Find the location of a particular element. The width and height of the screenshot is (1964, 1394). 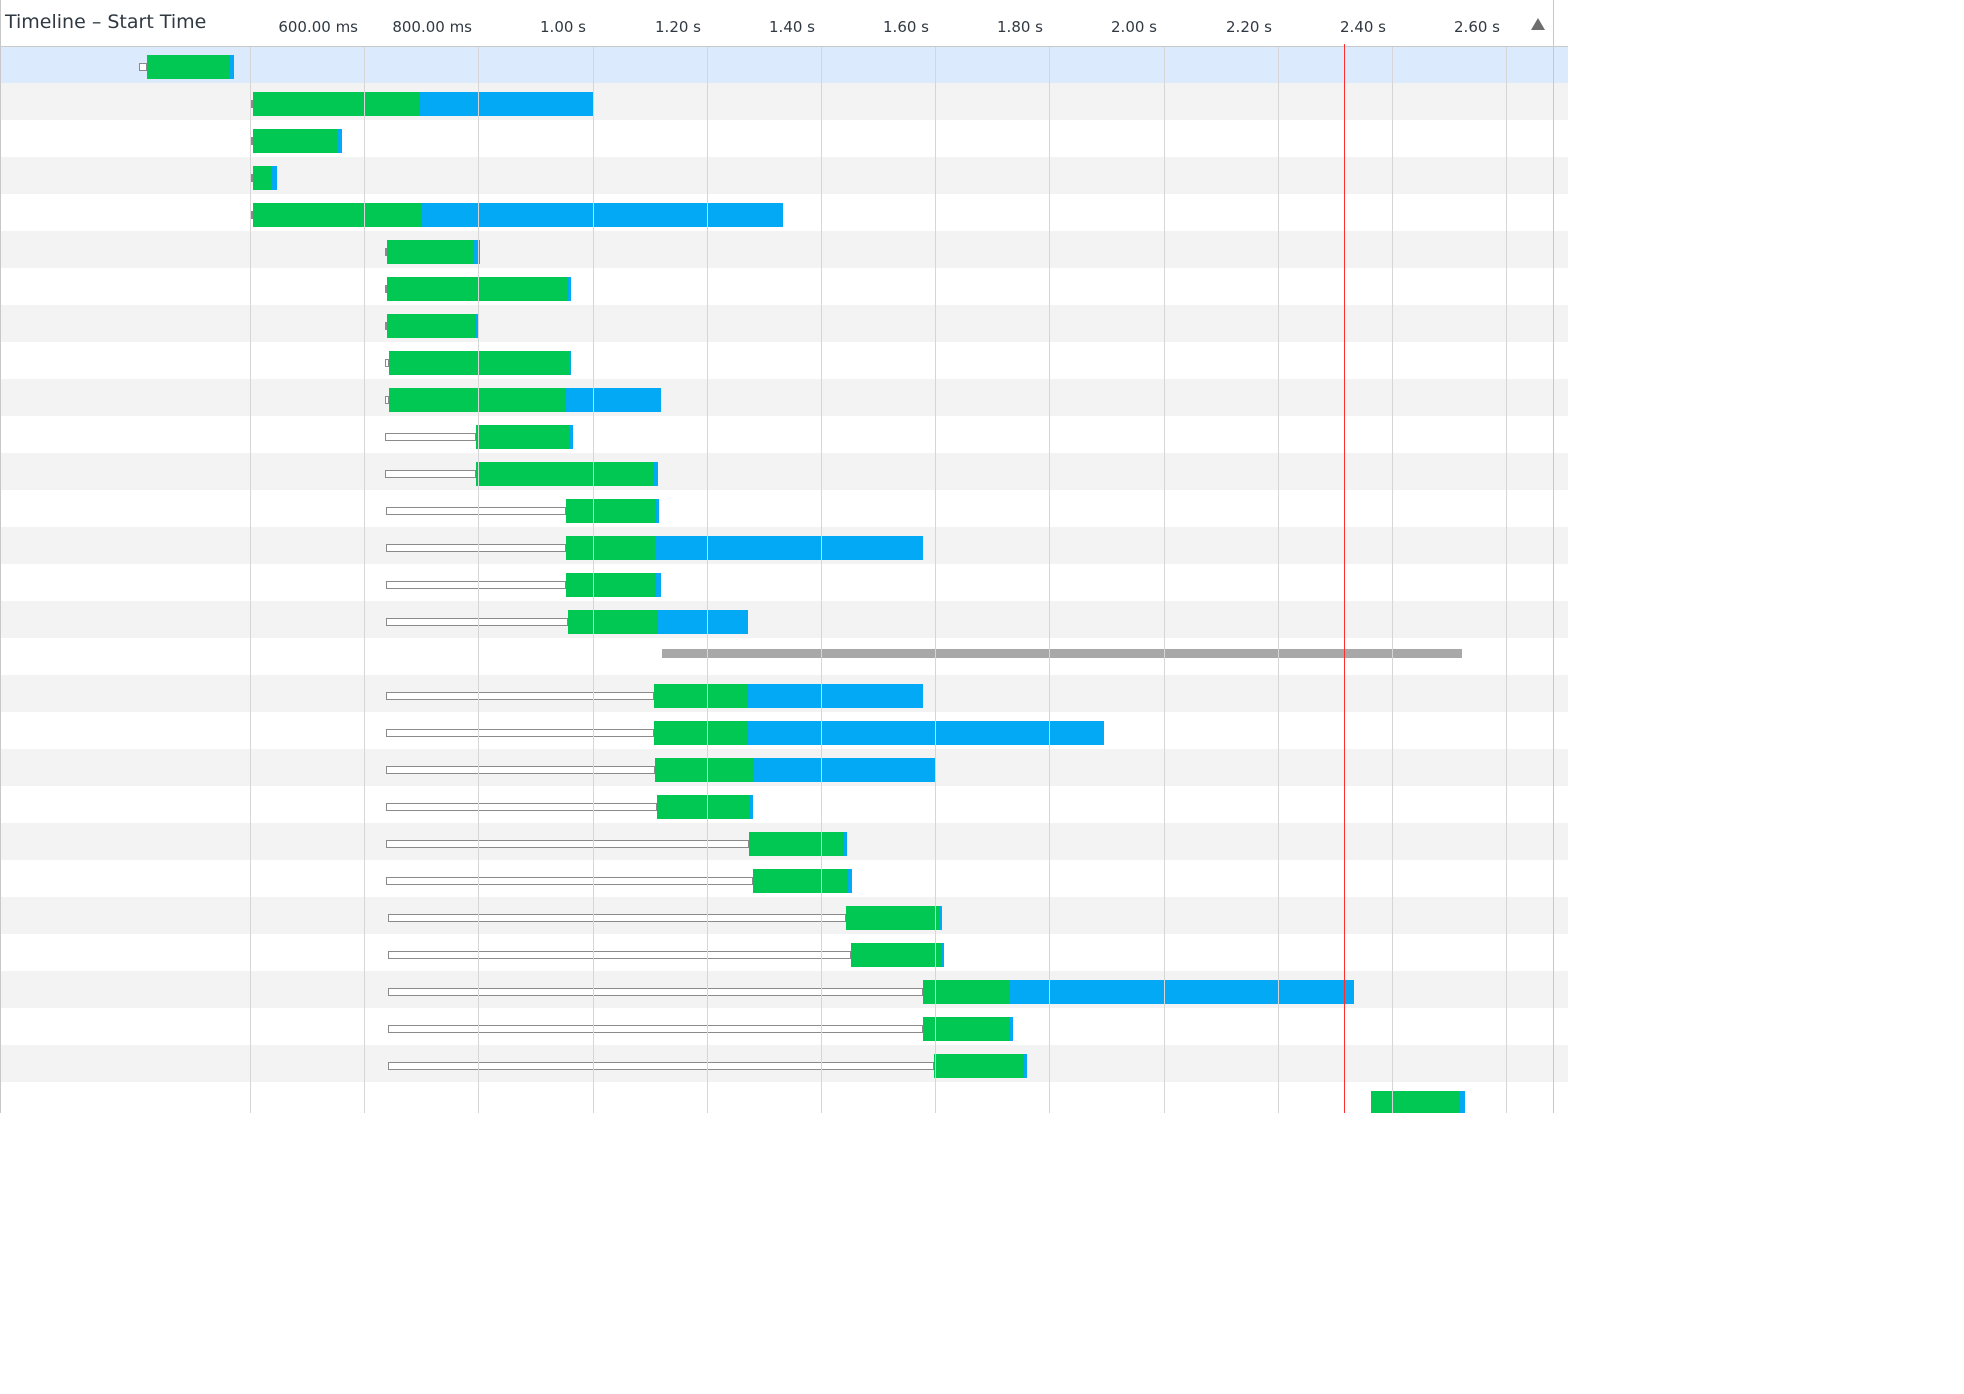

current-time-marker is located at coordinates (1344, 578).